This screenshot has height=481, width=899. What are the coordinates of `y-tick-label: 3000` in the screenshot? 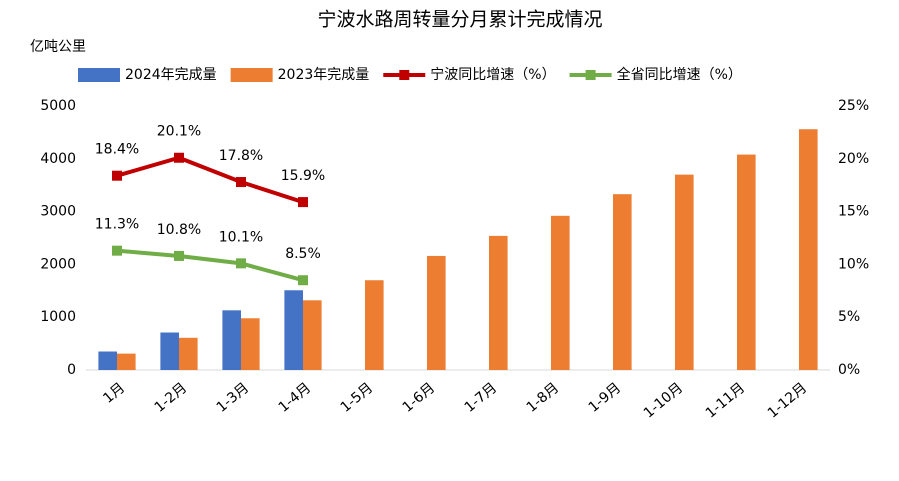 It's located at (58, 212).